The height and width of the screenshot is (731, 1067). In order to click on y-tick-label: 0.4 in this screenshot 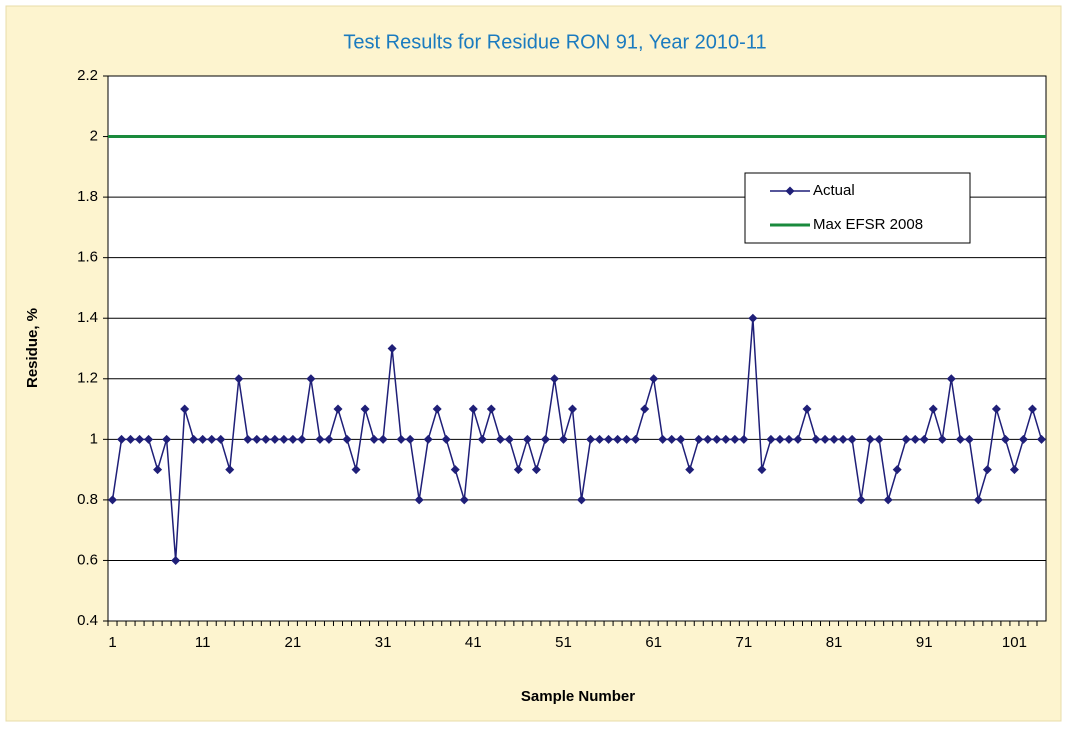, I will do `click(87, 620)`.